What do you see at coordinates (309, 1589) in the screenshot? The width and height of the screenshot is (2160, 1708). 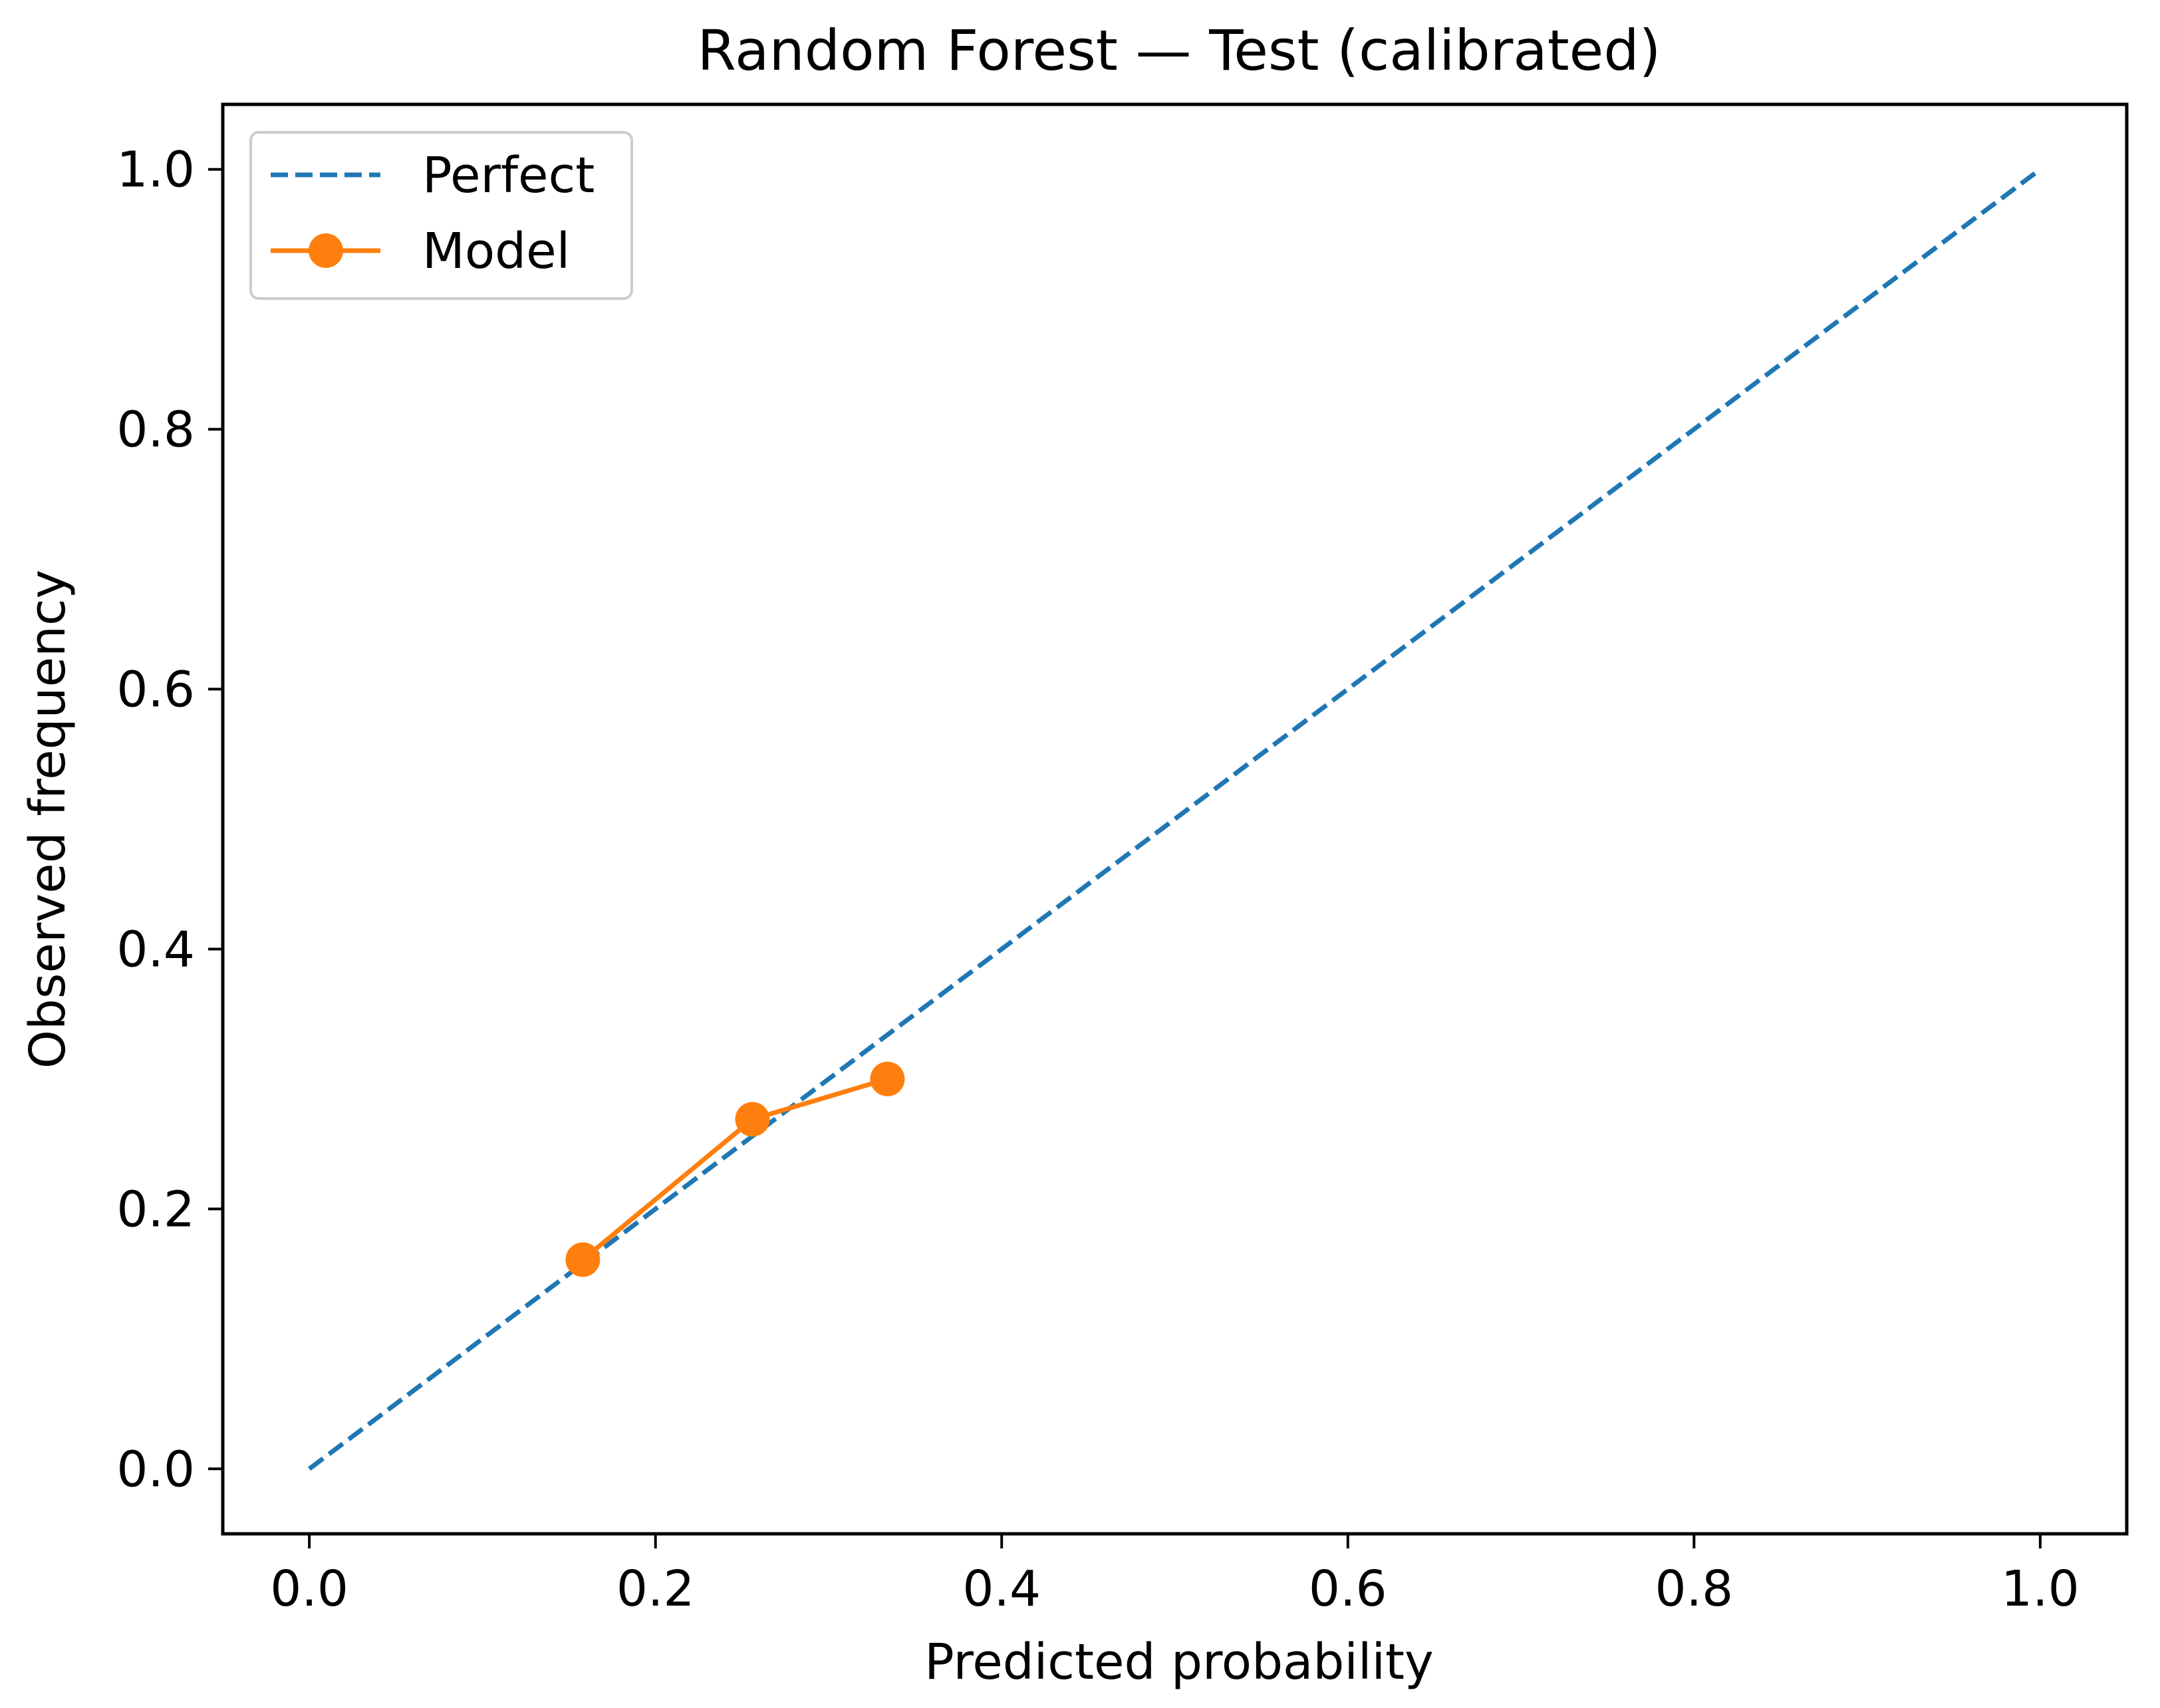 I see `x-tick-label: 0.0` at bounding box center [309, 1589].